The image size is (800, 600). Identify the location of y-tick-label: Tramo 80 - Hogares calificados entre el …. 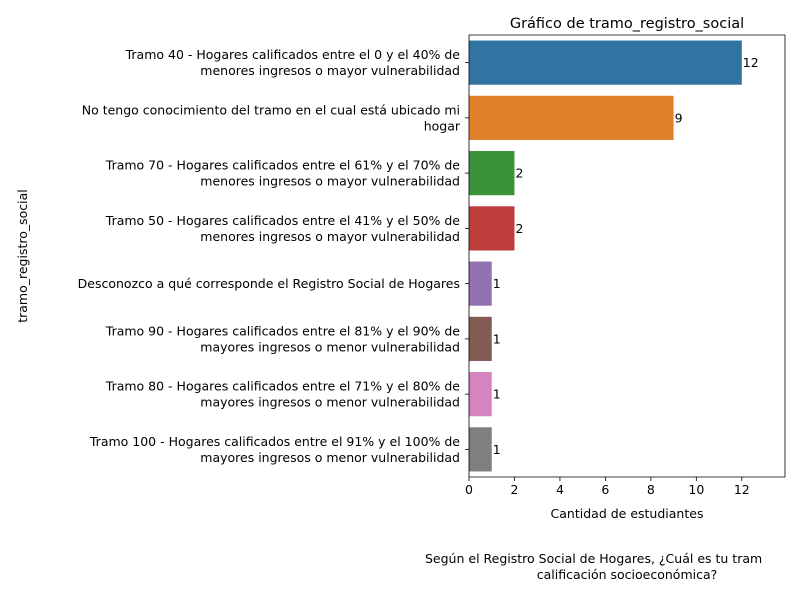
(283, 386).